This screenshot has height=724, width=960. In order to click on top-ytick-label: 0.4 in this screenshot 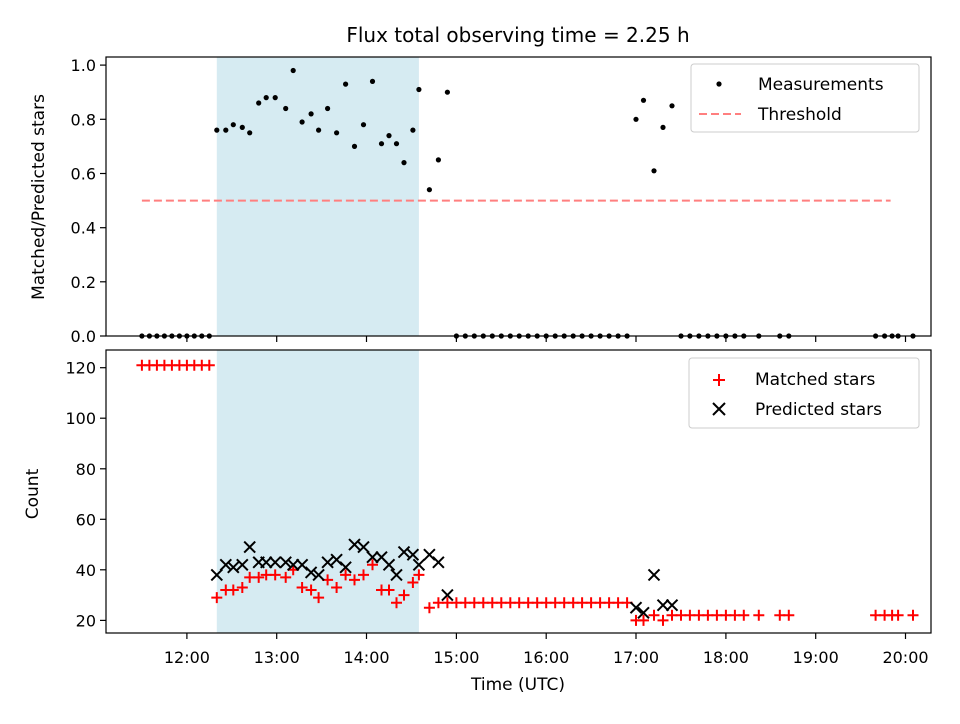, I will do `click(83, 228)`.